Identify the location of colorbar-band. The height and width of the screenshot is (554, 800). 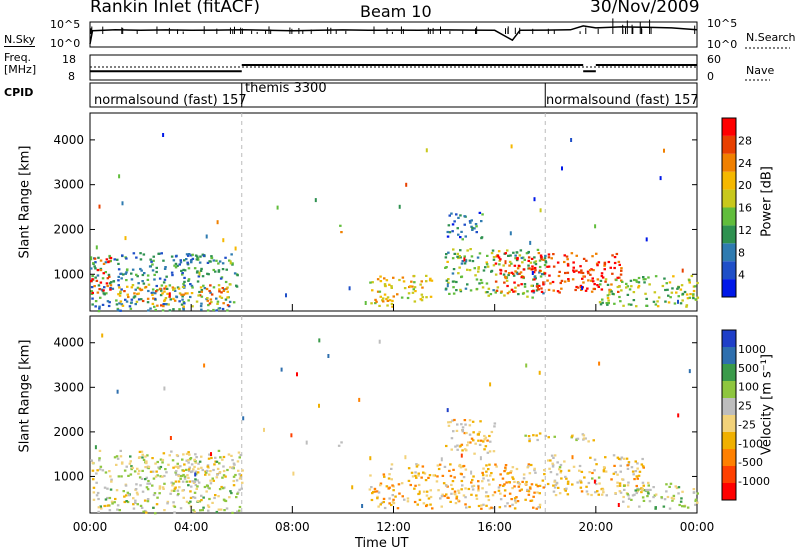
(729, 440).